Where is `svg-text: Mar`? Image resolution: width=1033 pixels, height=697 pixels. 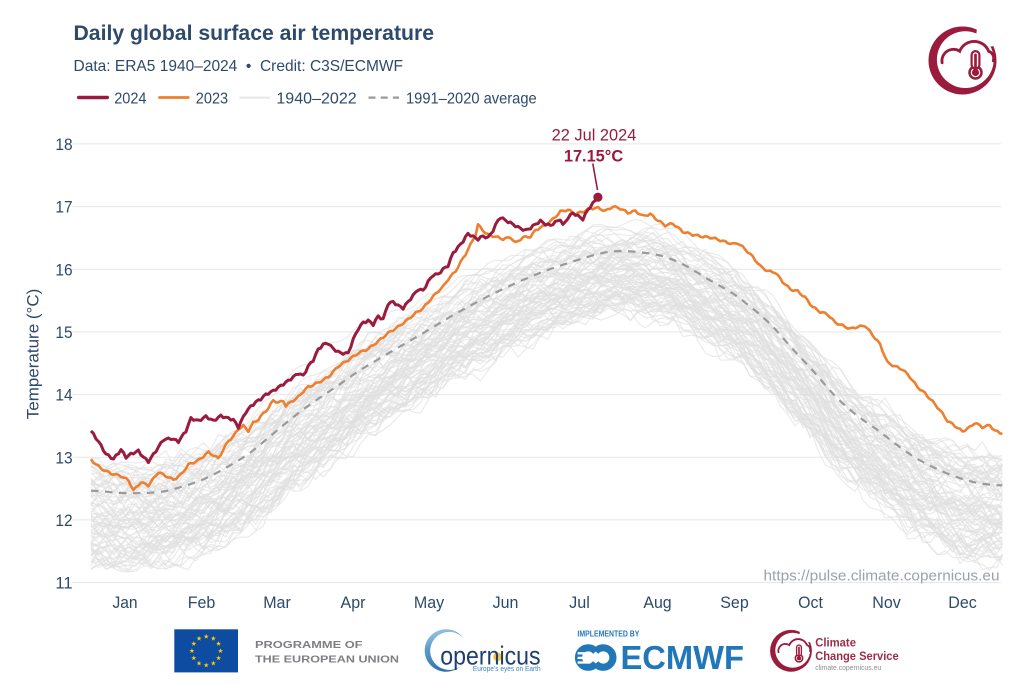 svg-text: Mar is located at coordinates (277, 602).